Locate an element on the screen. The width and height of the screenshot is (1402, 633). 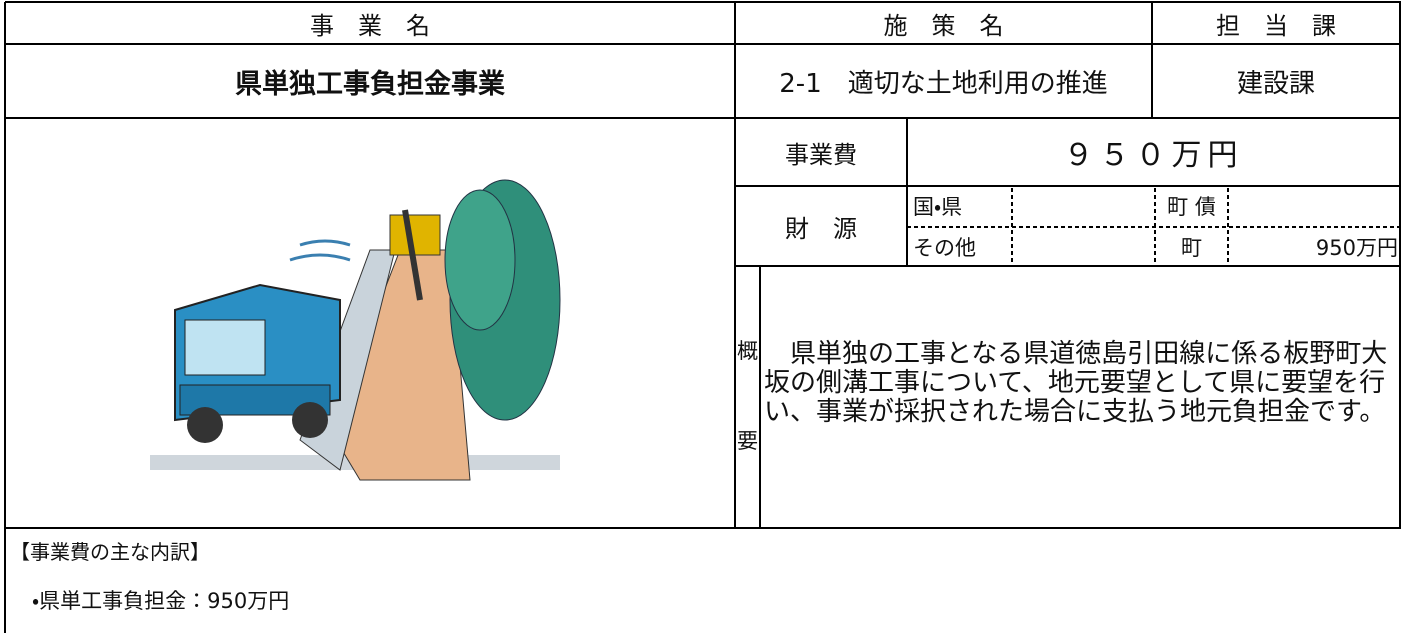
cost-value: ９５０万円 is located at coordinates (1153, 155).